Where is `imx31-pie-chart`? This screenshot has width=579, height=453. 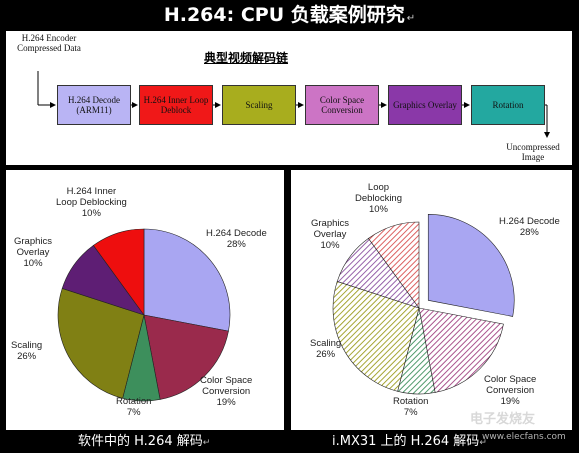 imx31-pie-chart is located at coordinates (423, 304).